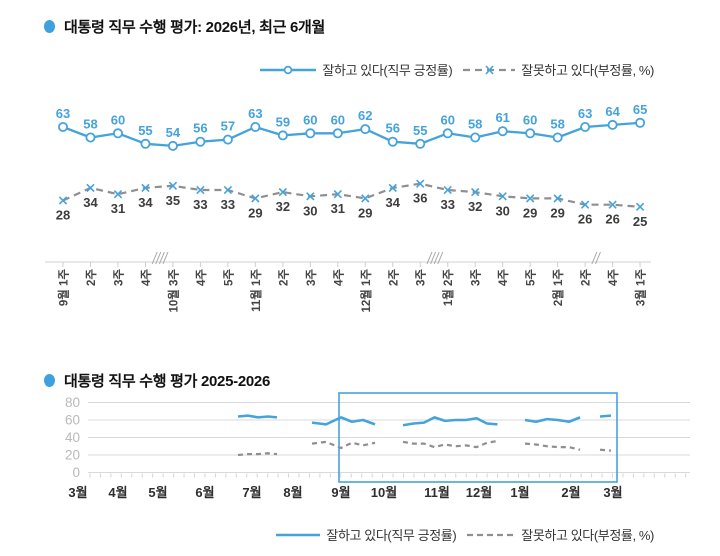  What do you see at coordinates (72, 437) in the screenshot?
I see `y-tick-label: 40` at bounding box center [72, 437].